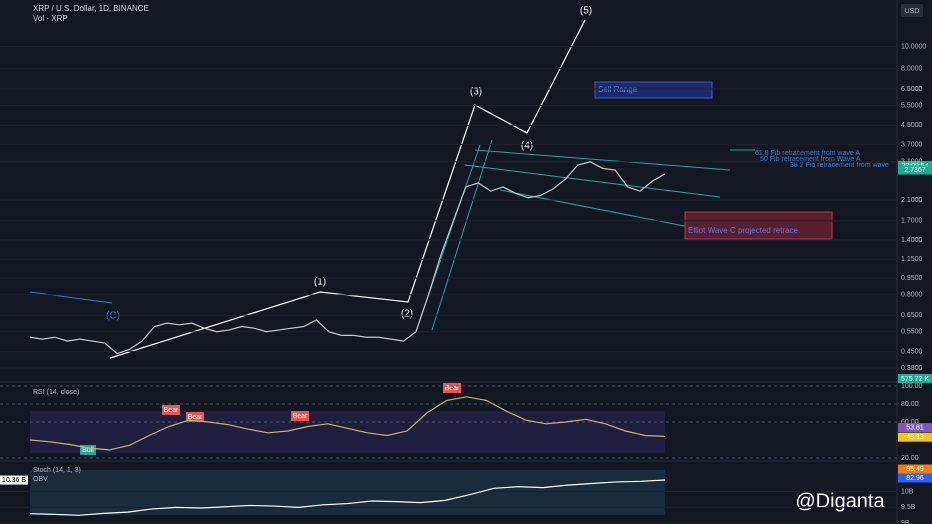  Describe the element at coordinates (71, 297) in the screenshot. I see `trend-line` at that location.